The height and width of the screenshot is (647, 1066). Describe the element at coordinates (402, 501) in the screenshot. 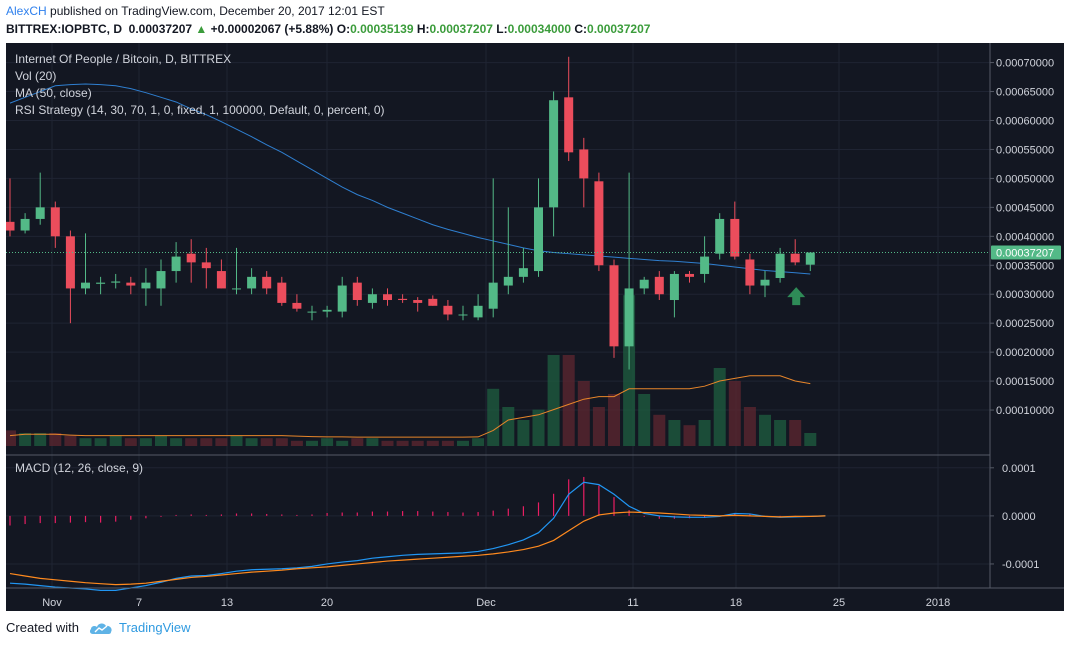

I see `macd-histogram` at that location.